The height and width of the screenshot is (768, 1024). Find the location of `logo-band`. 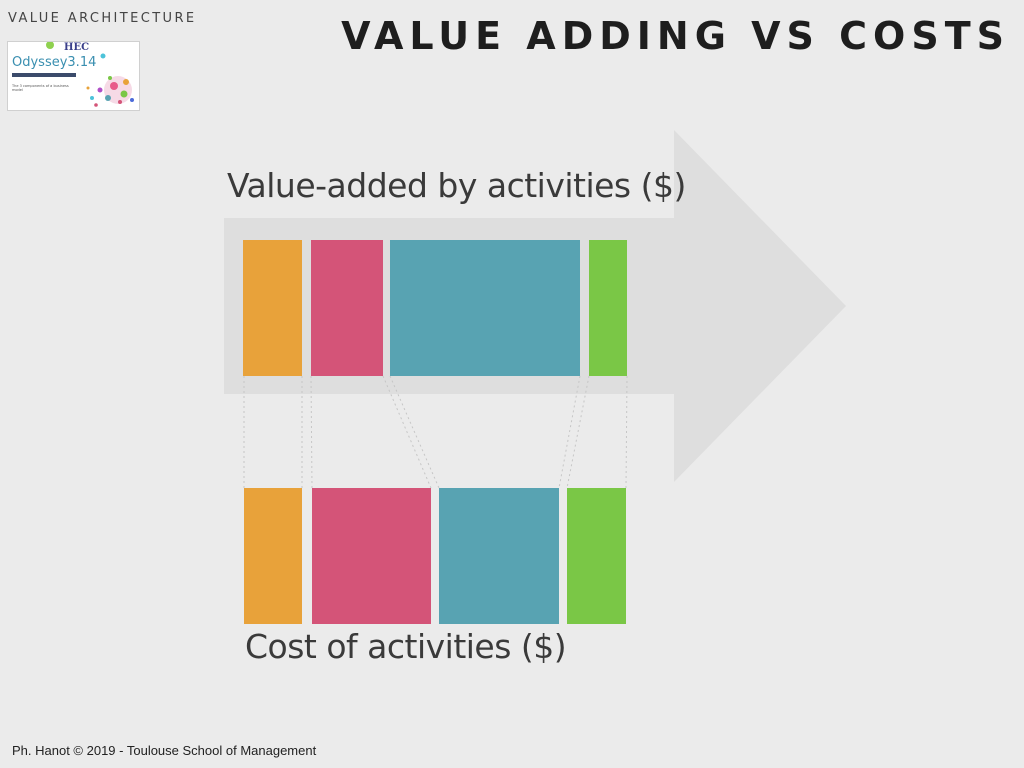

logo-band is located at coordinates (44, 75).